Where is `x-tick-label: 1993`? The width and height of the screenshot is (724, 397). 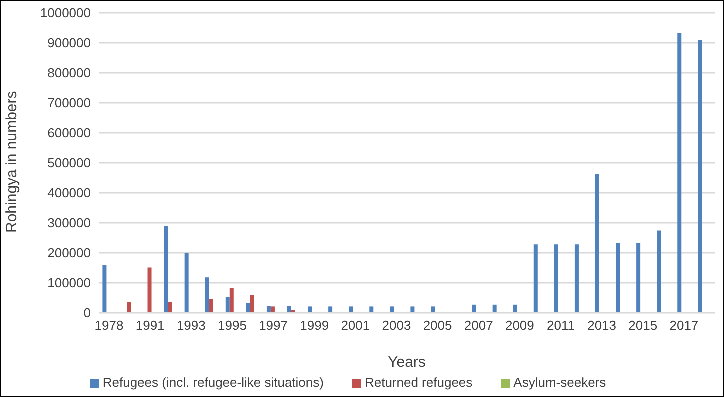
x-tick-label: 1993 is located at coordinates (191, 326).